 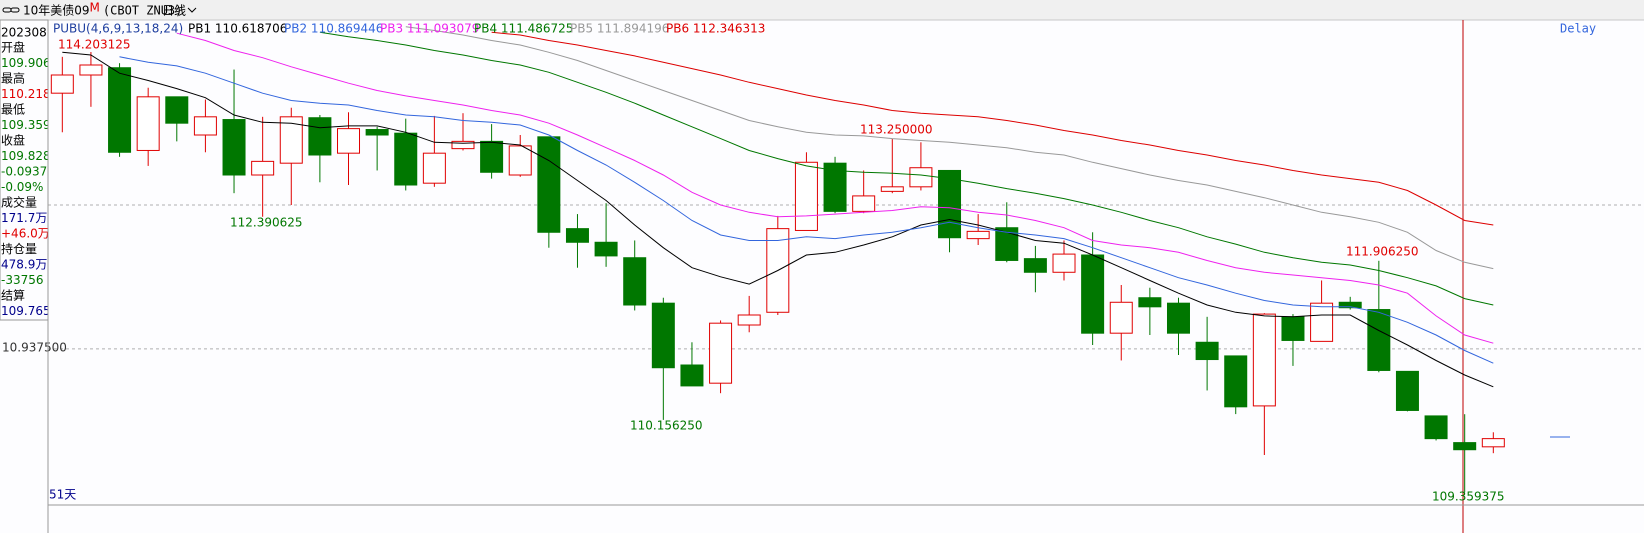 What do you see at coordinates (118, 29) in the screenshot?
I see `indicator-selector: PUBU(4,6,9,13,18,24)` at bounding box center [118, 29].